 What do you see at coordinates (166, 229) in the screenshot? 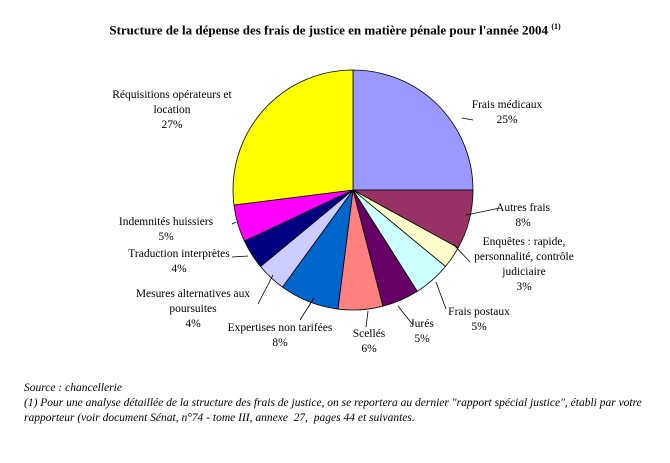
I see `slice-label: Indemnités huissiers 5%` at bounding box center [166, 229].